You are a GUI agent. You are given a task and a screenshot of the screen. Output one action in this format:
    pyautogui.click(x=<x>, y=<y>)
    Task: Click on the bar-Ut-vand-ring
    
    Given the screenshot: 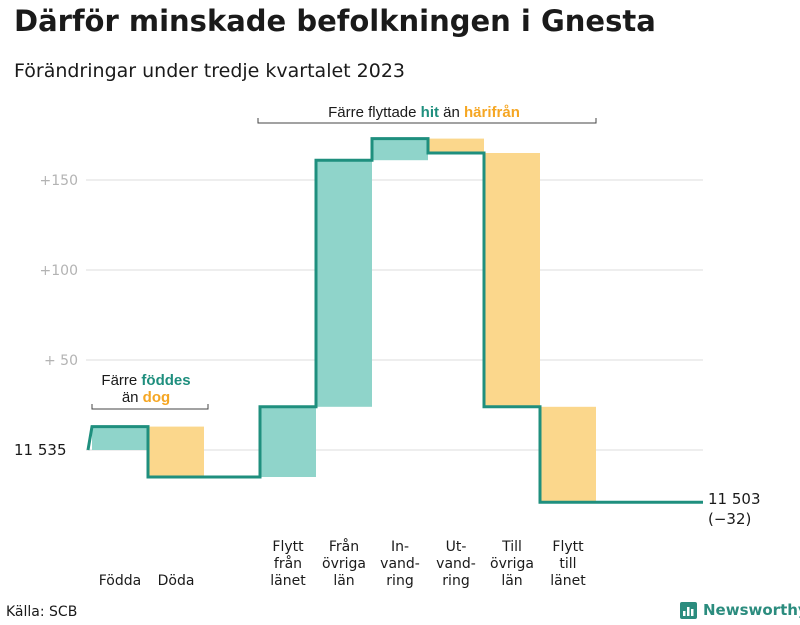 What is the action you would take?
    pyautogui.click(x=456, y=145)
    